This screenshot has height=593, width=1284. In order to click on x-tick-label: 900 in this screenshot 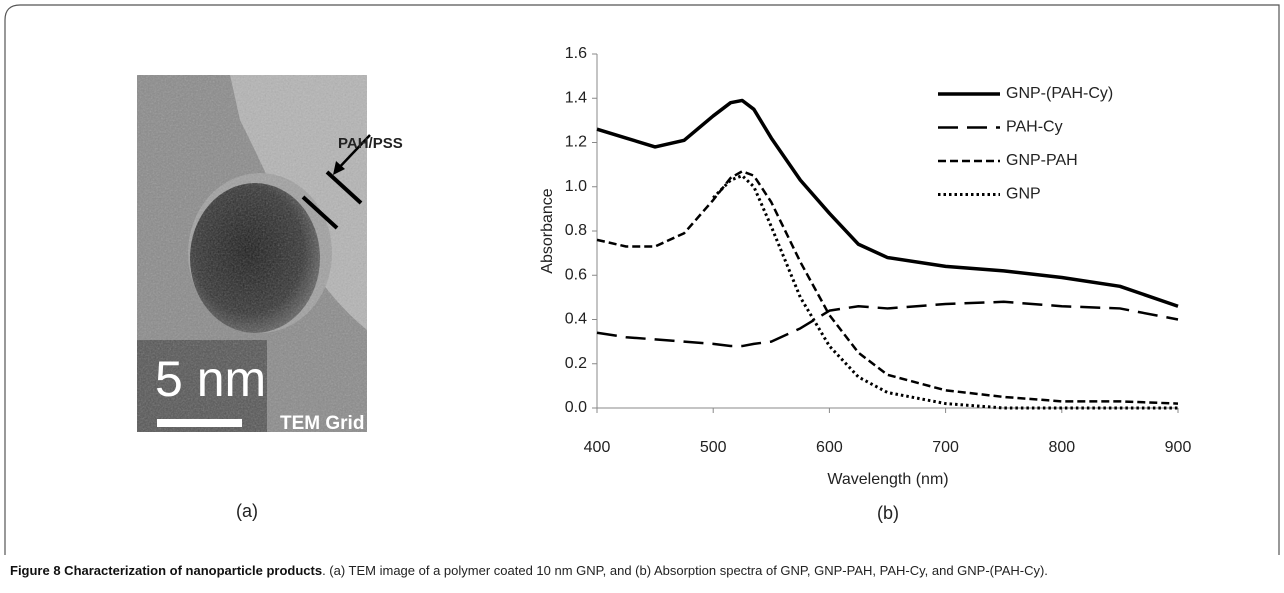, I will do `click(1178, 447)`.